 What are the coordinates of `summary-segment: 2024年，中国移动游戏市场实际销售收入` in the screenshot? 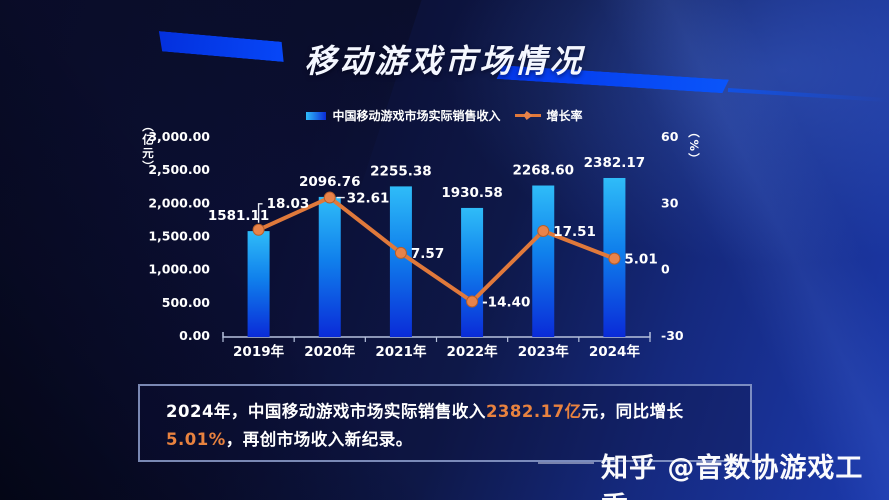 It's located at (326, 411).